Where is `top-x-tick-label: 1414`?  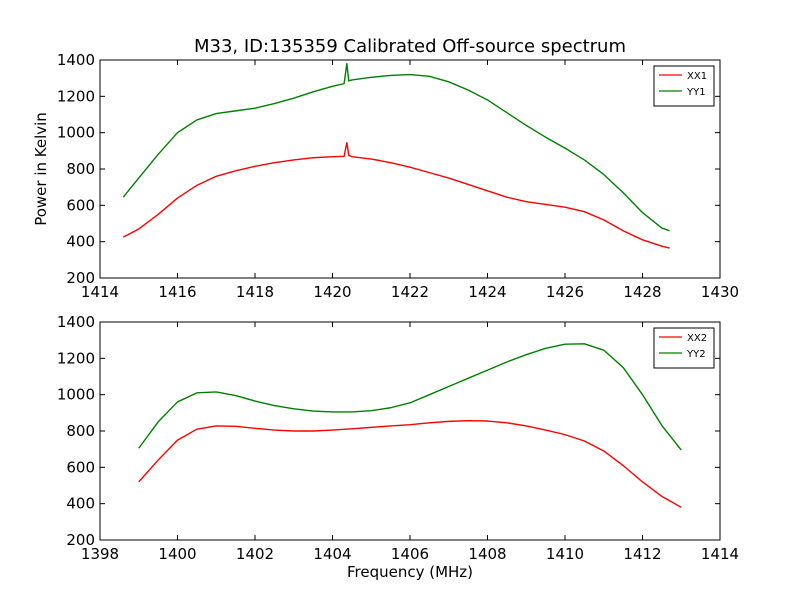
top-x-tick-label: 1414 is located at coordinates (100, 292).